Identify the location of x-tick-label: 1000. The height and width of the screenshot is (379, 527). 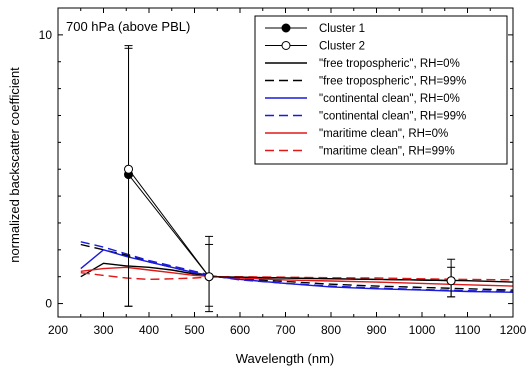
(422, 330).